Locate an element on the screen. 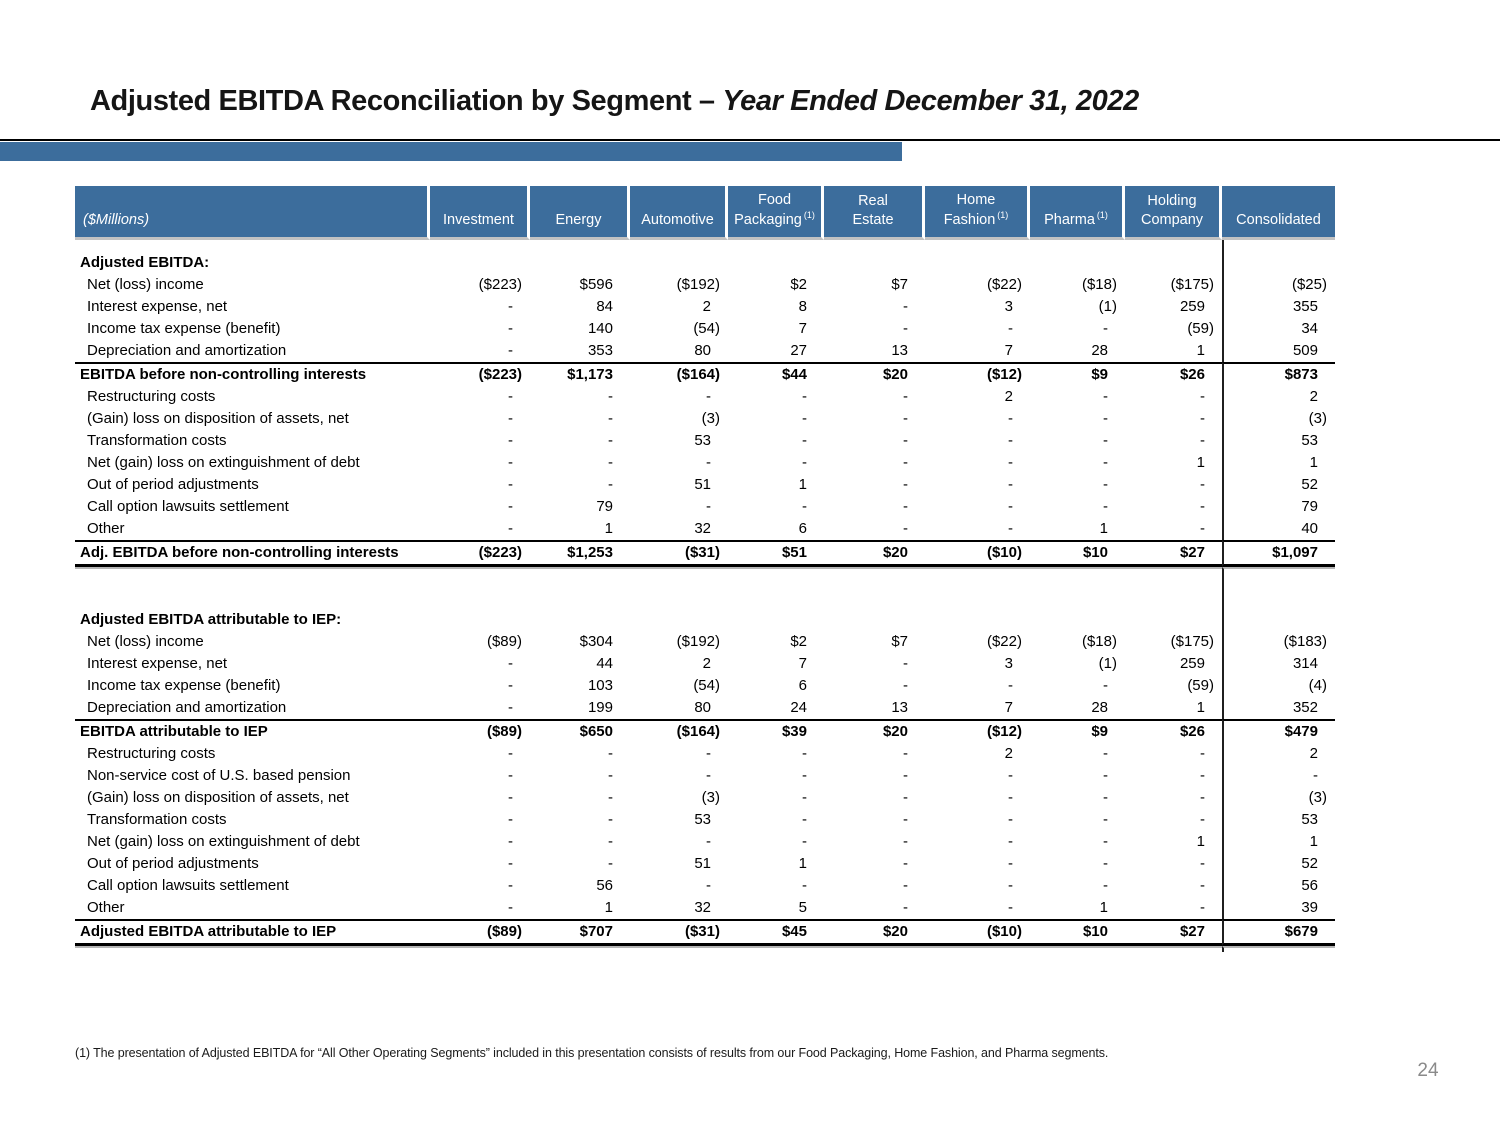  value-cell: $1,097 is located at coordinates (1278, 553).